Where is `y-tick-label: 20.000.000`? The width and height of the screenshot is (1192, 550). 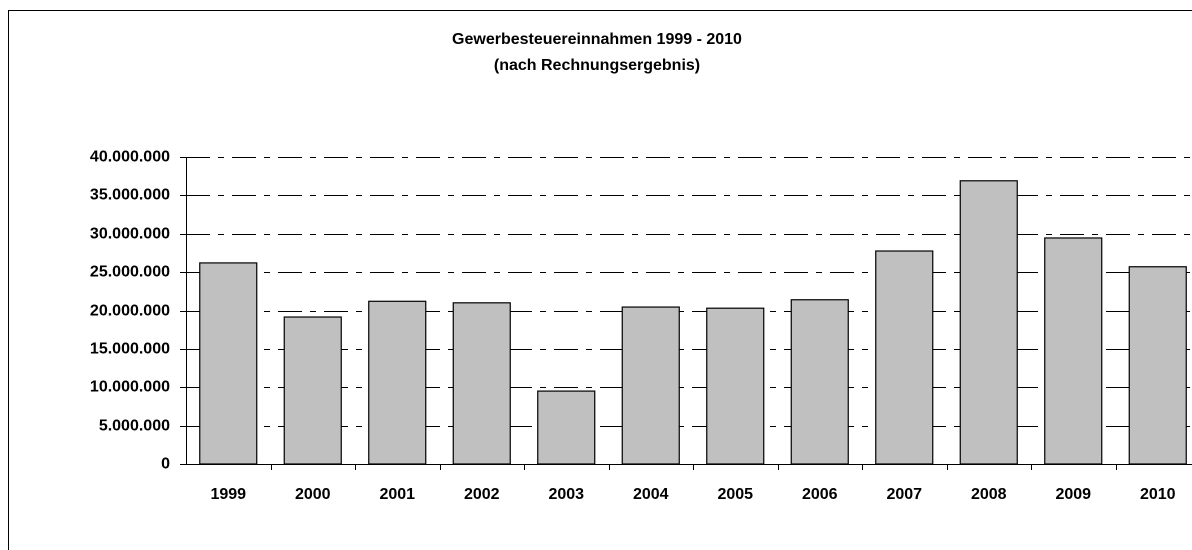
y-tick-label: 20.000.000 is located at coordinates (130, 311).